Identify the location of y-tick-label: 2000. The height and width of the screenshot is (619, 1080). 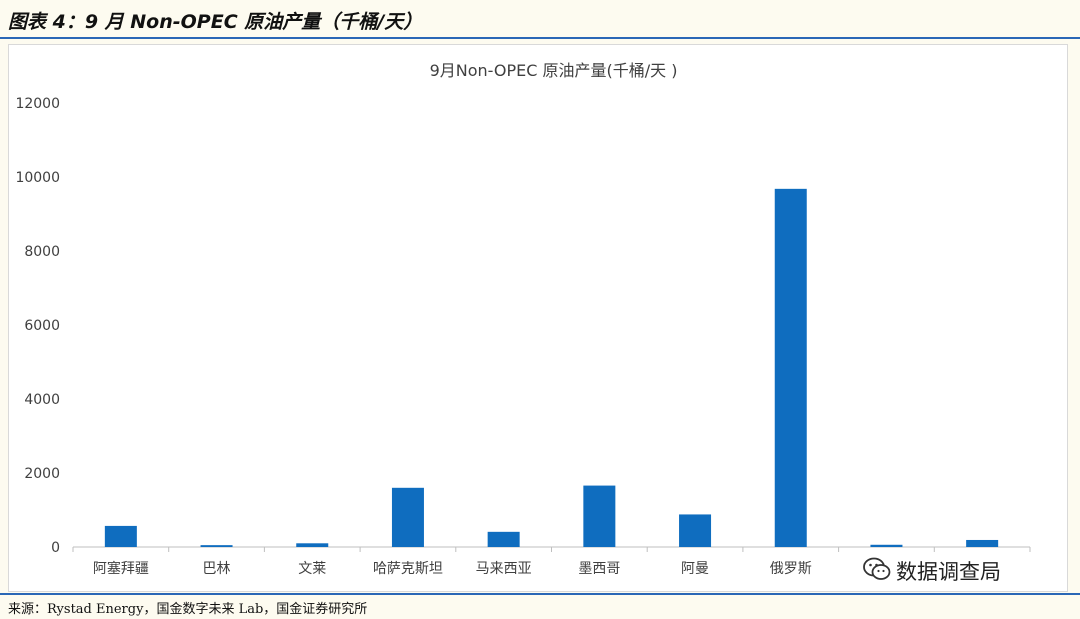
(42, 474).